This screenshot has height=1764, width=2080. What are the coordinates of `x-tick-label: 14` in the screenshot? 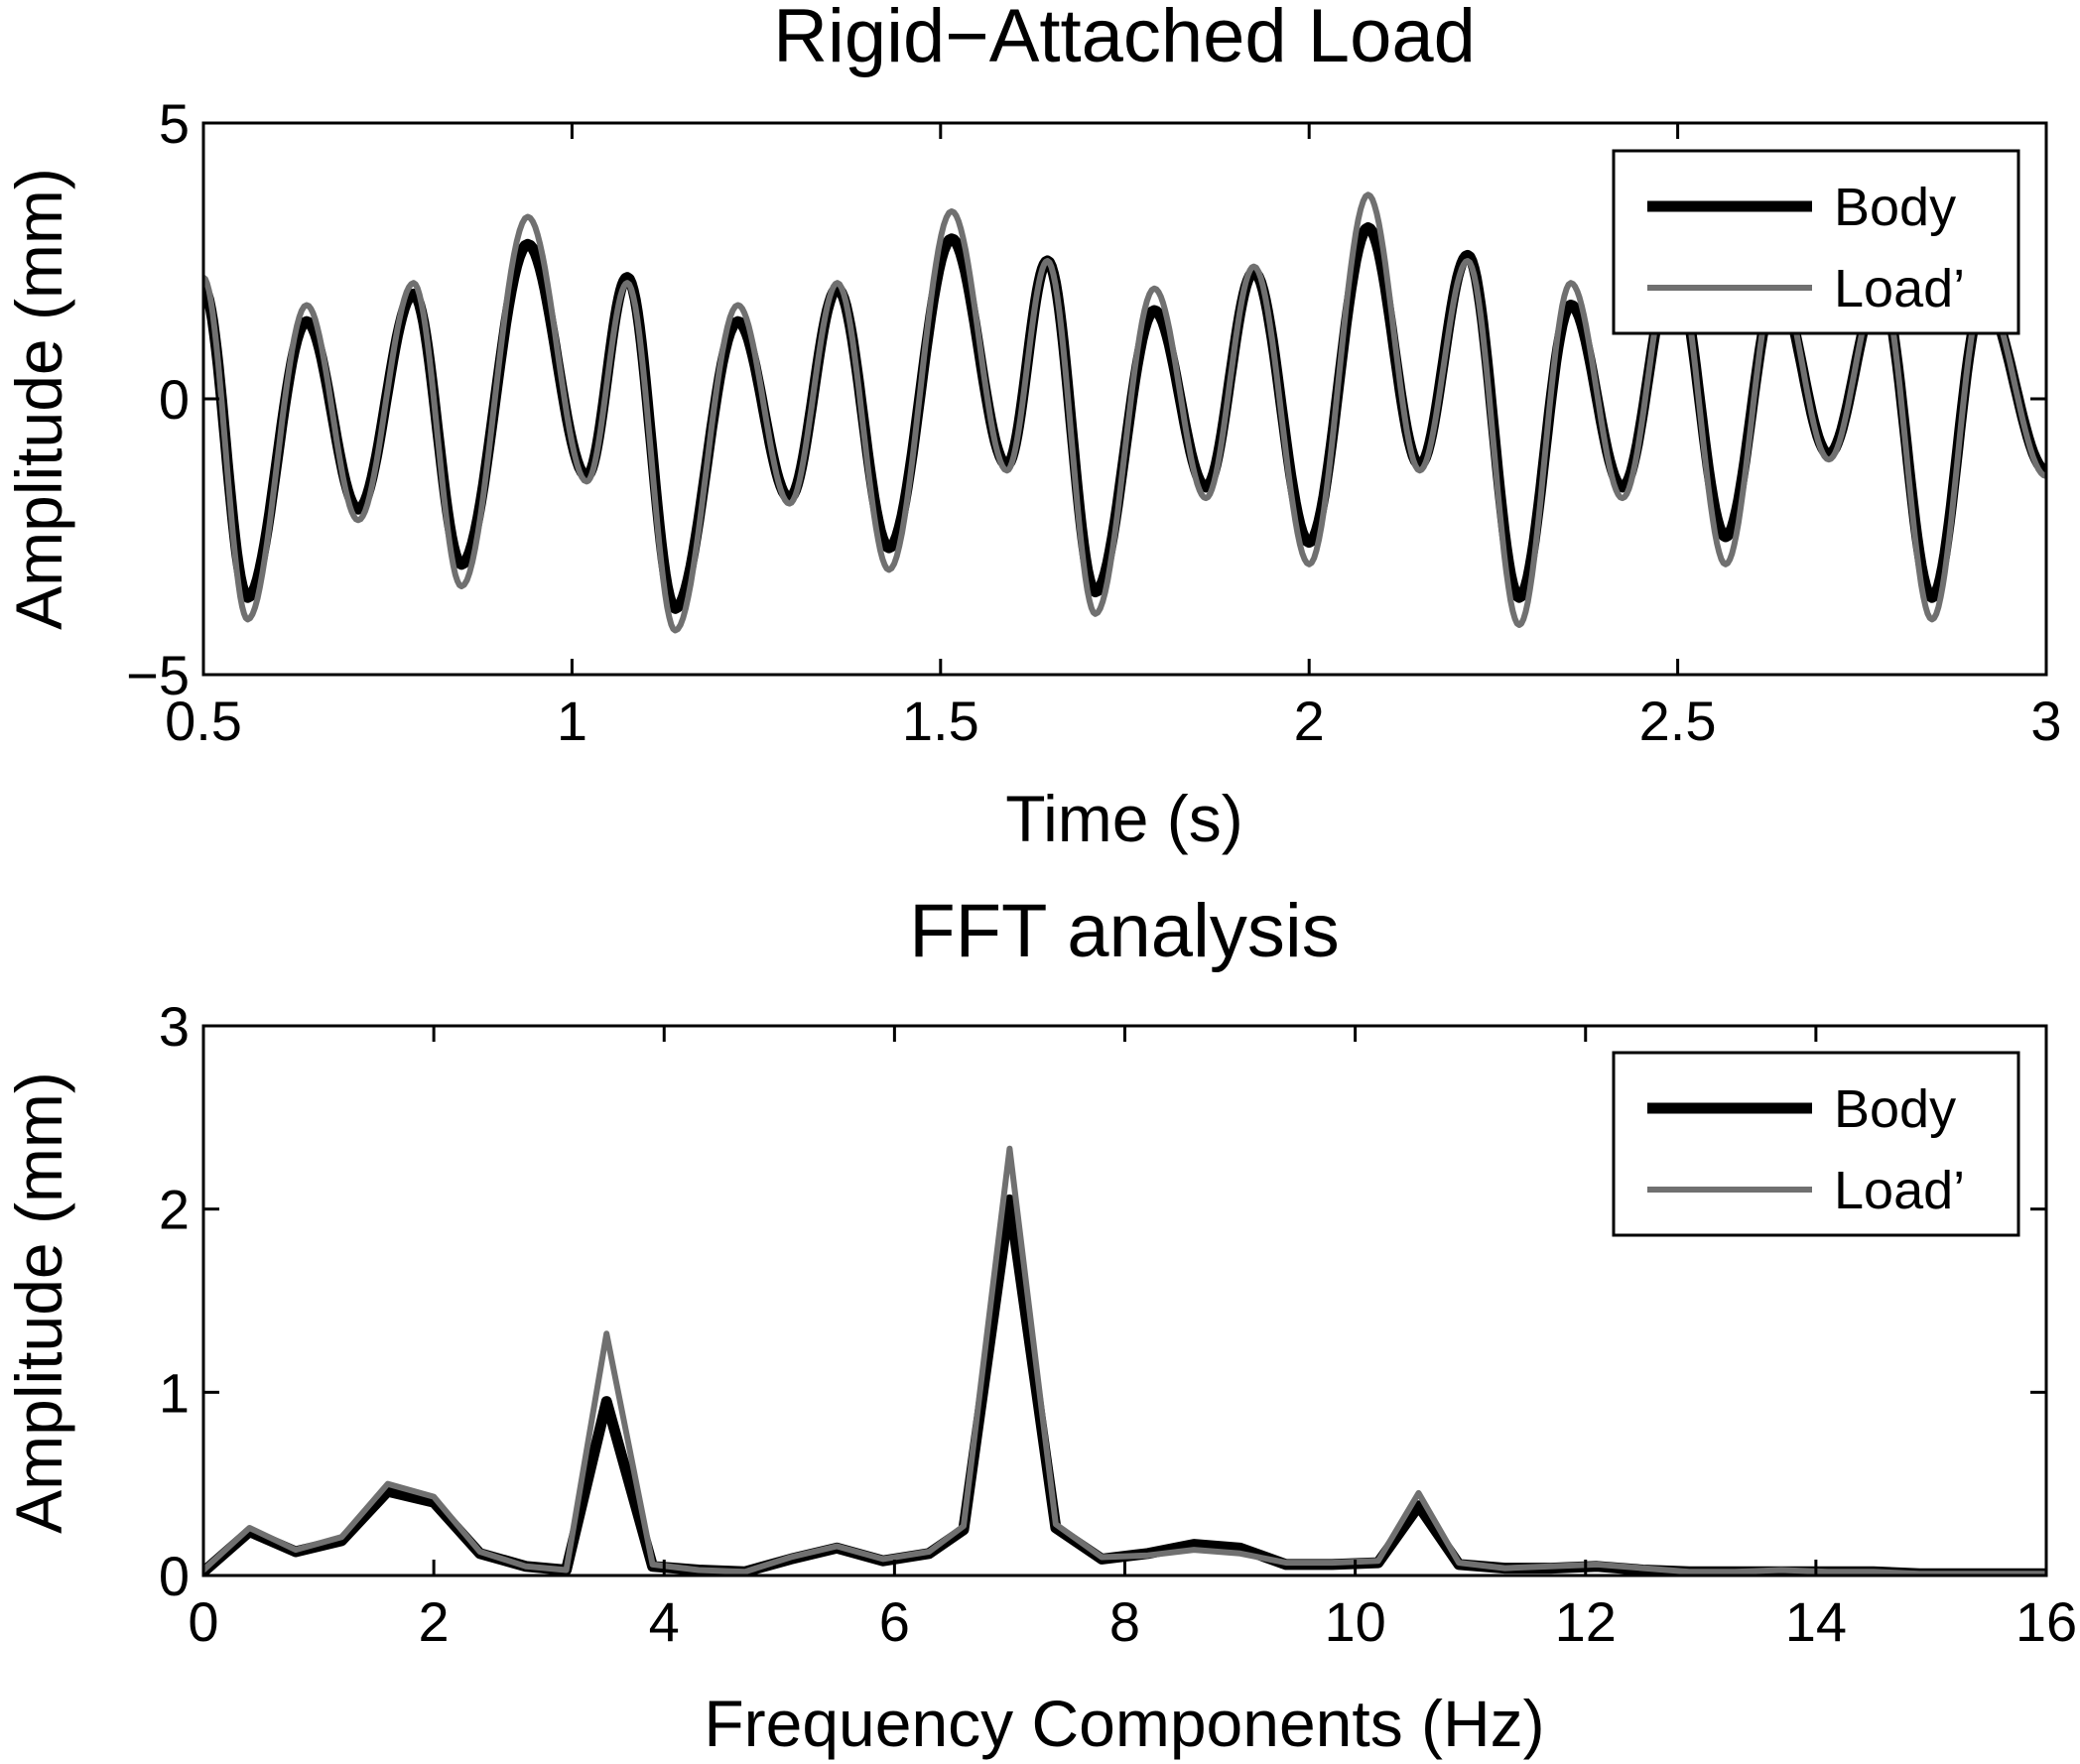 It's located at (1816, 1621).